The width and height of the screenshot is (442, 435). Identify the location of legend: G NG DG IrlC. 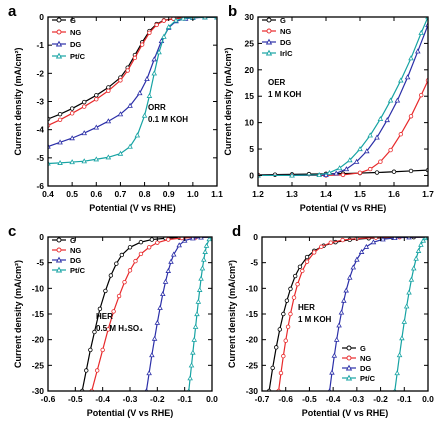
(277, 37).